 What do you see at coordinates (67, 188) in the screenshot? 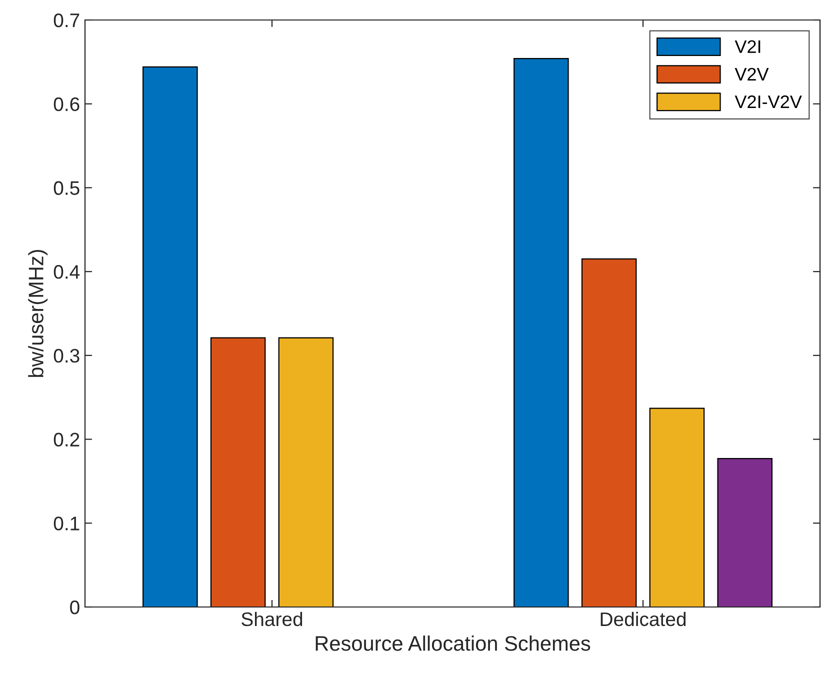
I see `y-tick-label: 0.5` at bounding box center [67, 188].